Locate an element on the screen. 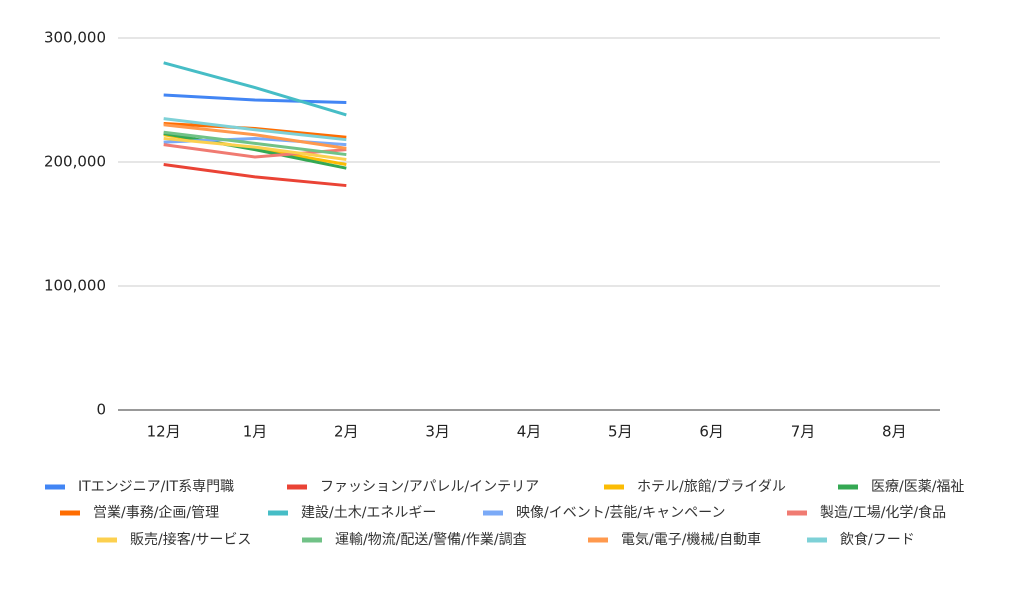  legend-label: 医療/医薬/福祉 is located at coordinates (917, 486).